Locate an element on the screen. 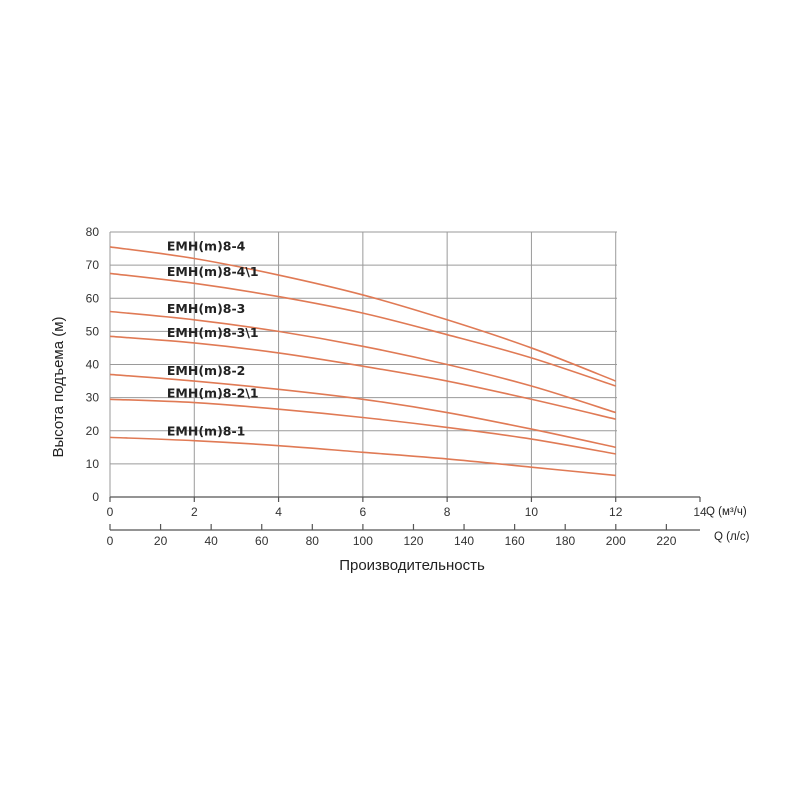  x-axis-secondary-label: Q (л/с) is located at coordinates (732, 537).